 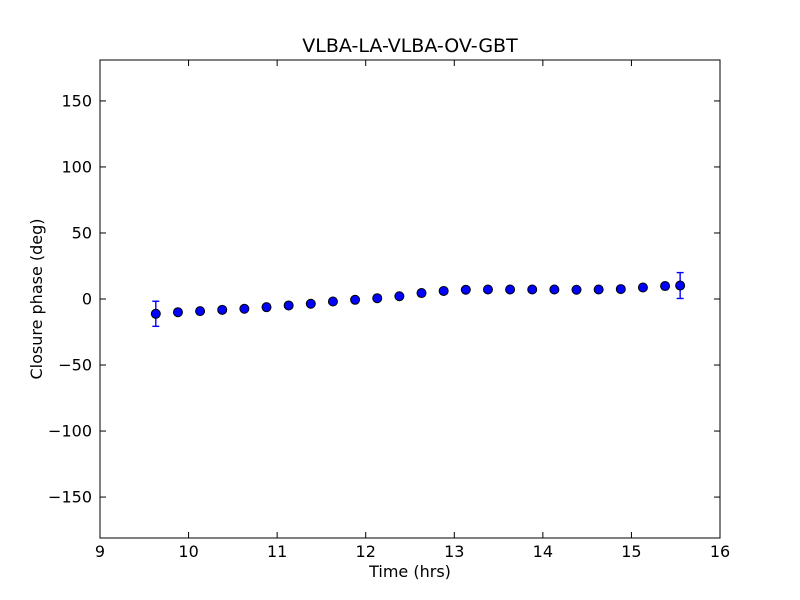 I want to click on x-tick-label: 11, so click(x=277, y=551).